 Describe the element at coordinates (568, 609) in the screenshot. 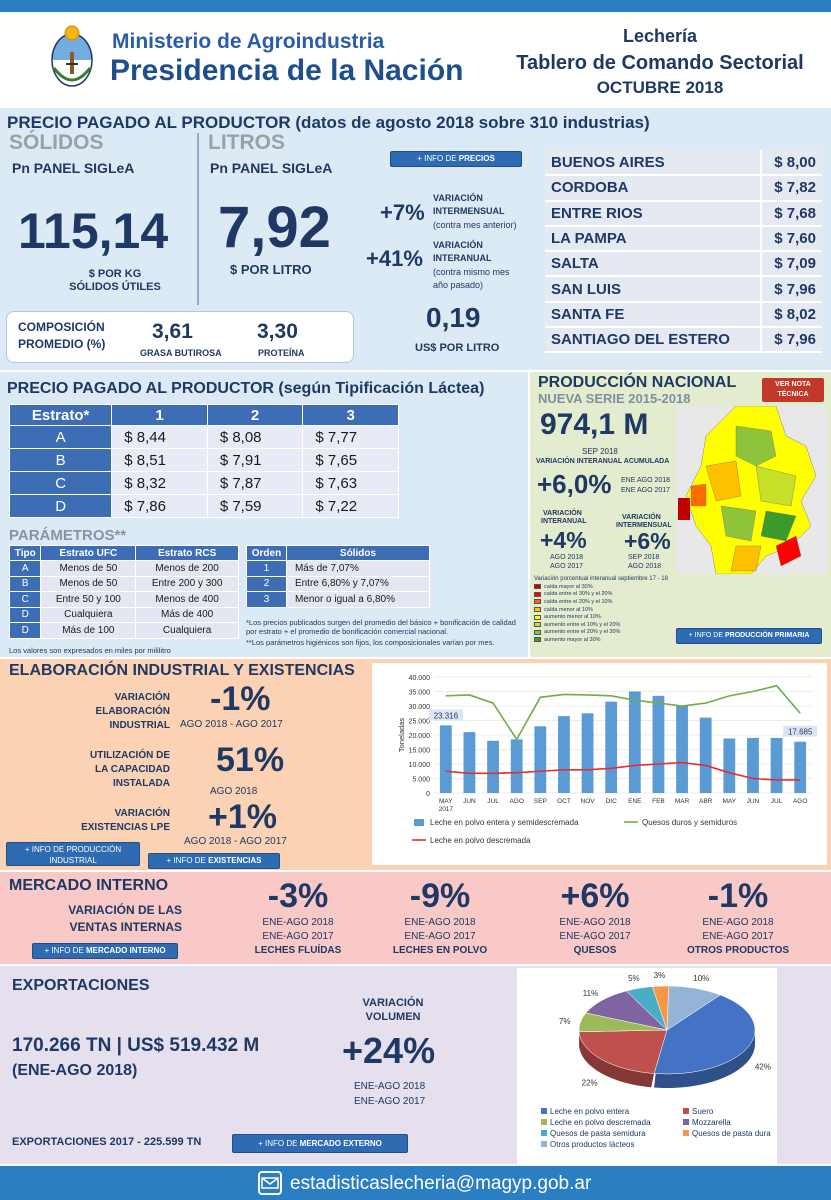

I see `map-legend-label: caída menor al 10%` at that location.